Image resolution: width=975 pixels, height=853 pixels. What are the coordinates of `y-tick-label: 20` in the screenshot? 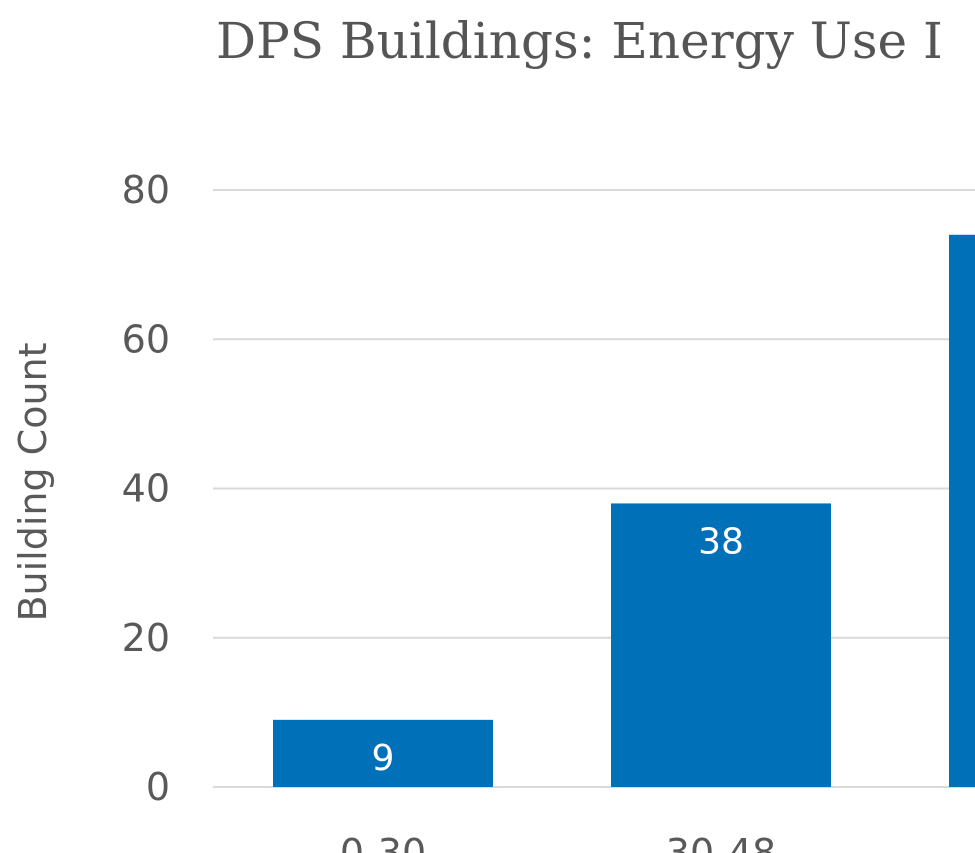 It's located at (146, 638).